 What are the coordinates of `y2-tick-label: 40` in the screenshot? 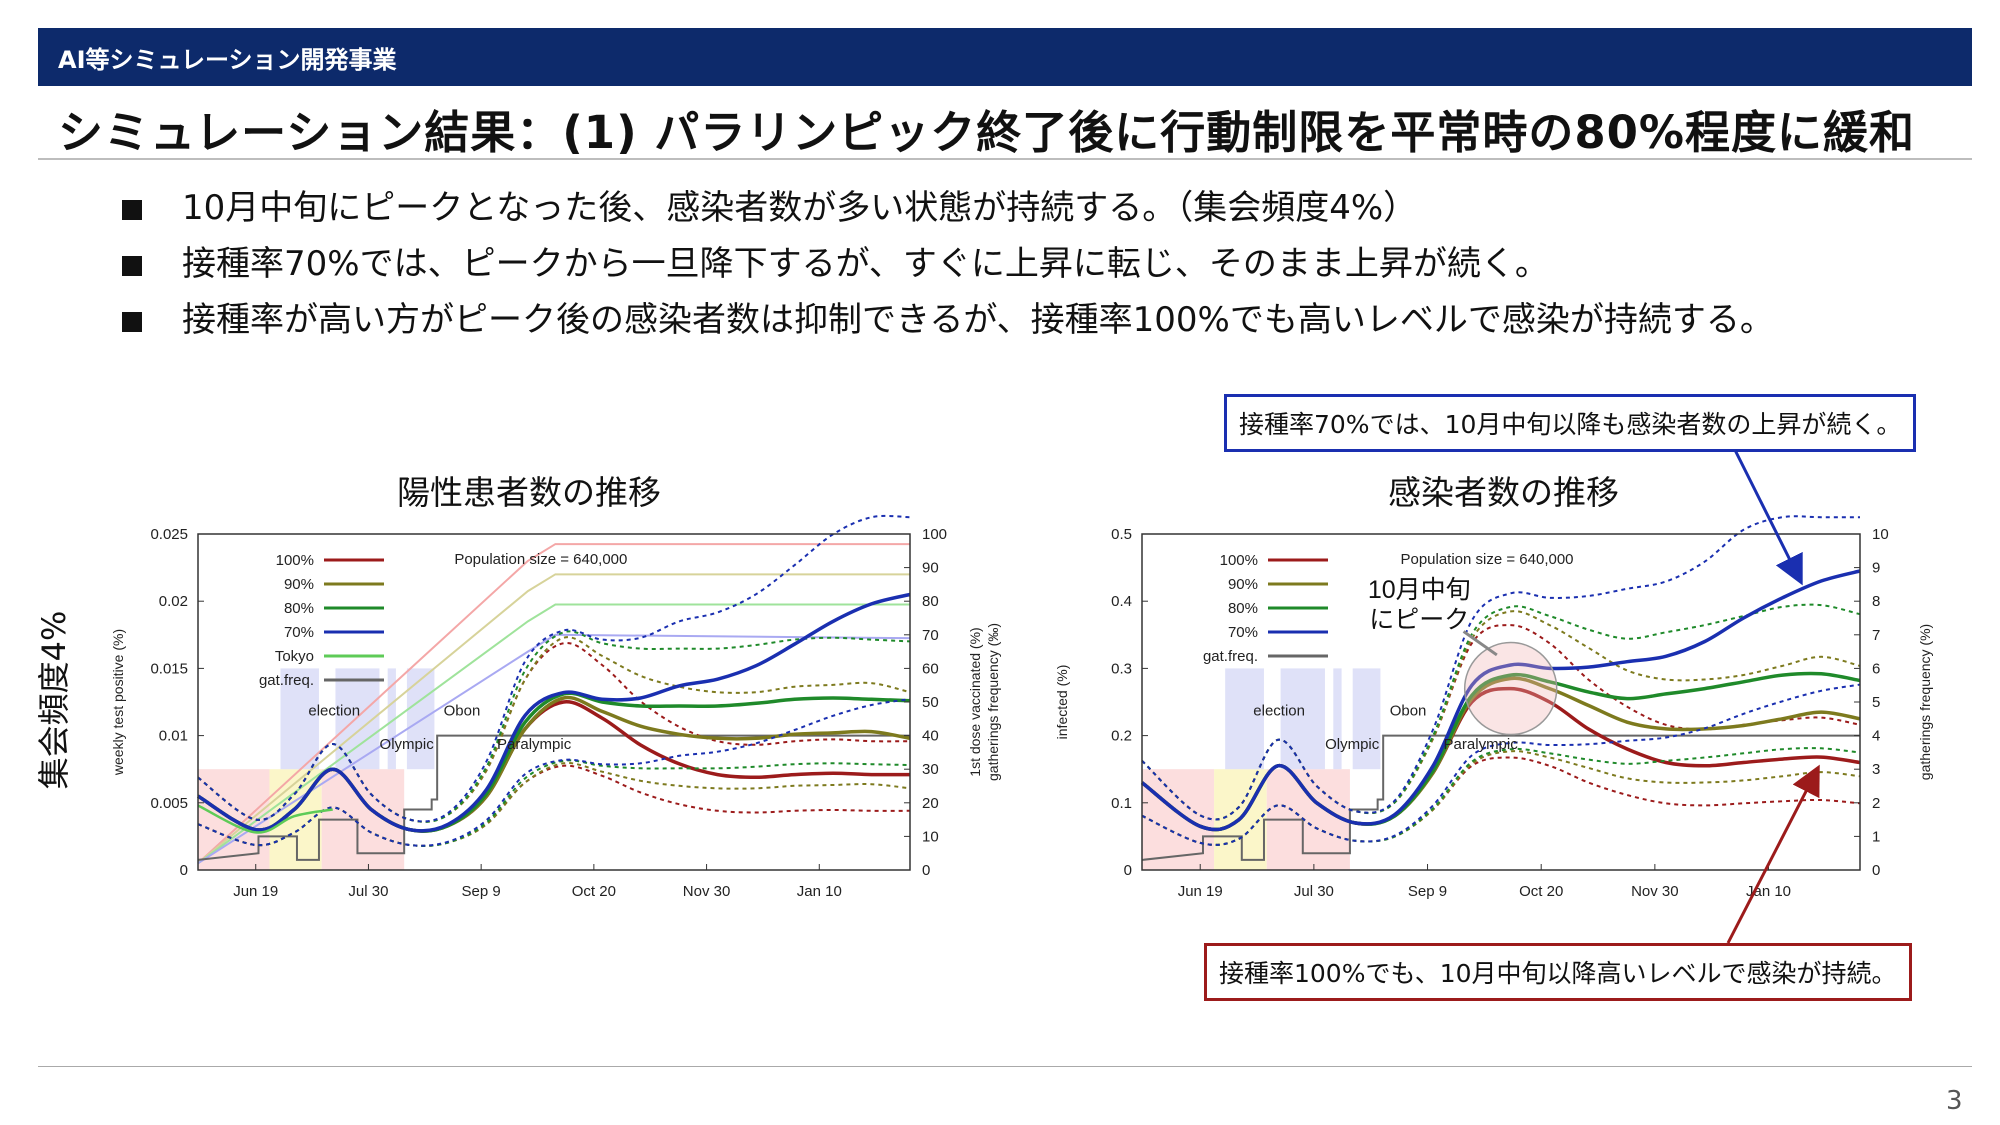 It's located at (930, 736).